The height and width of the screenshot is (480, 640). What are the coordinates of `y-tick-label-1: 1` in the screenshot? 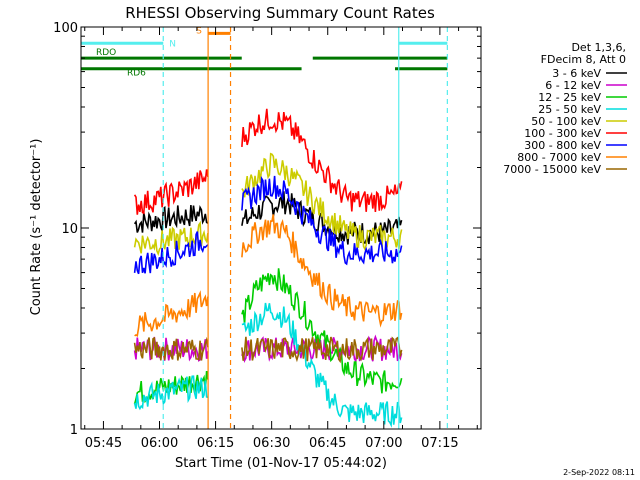 It's located at (74, 430).